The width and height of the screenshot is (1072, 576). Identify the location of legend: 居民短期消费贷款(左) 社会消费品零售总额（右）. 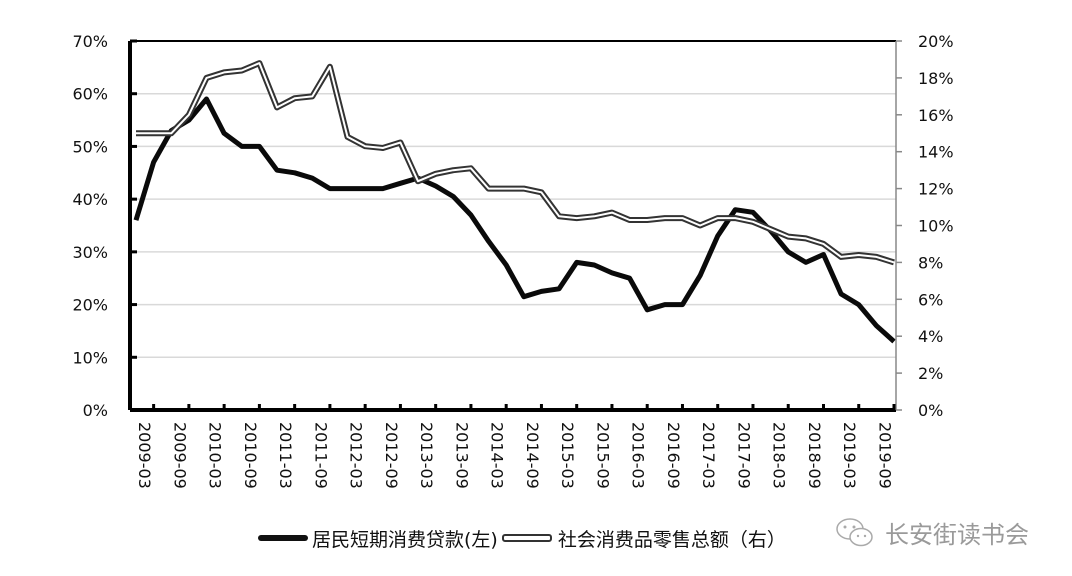
(522, 538).